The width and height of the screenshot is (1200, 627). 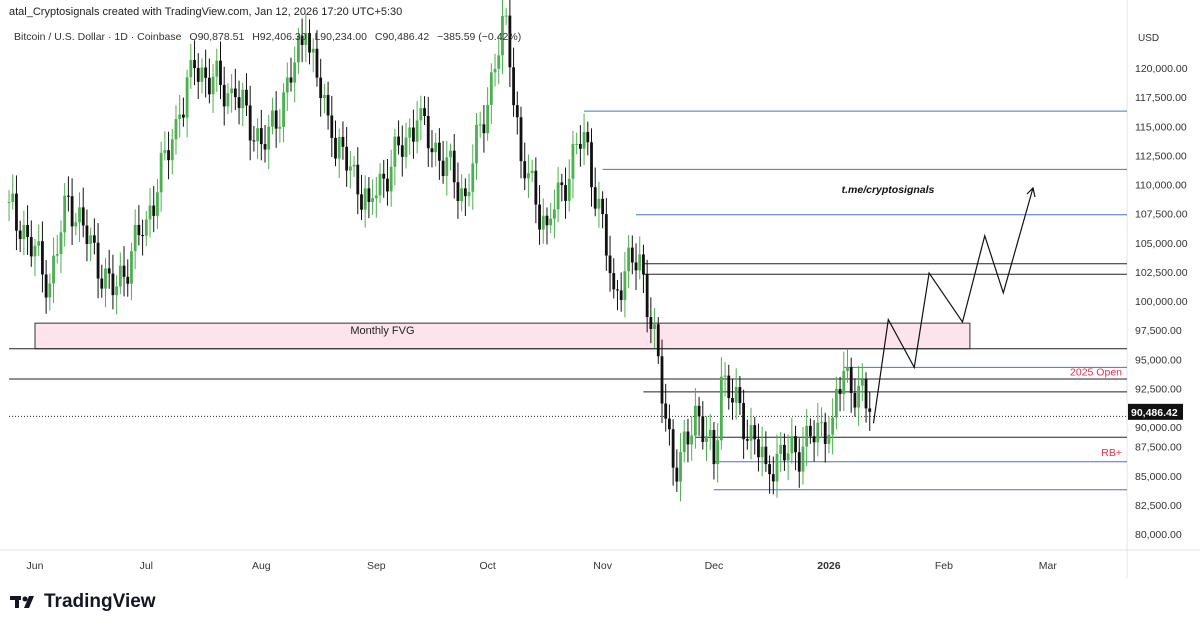 I want to click on time-tick-label: Sep, so click(x=376, y=566).